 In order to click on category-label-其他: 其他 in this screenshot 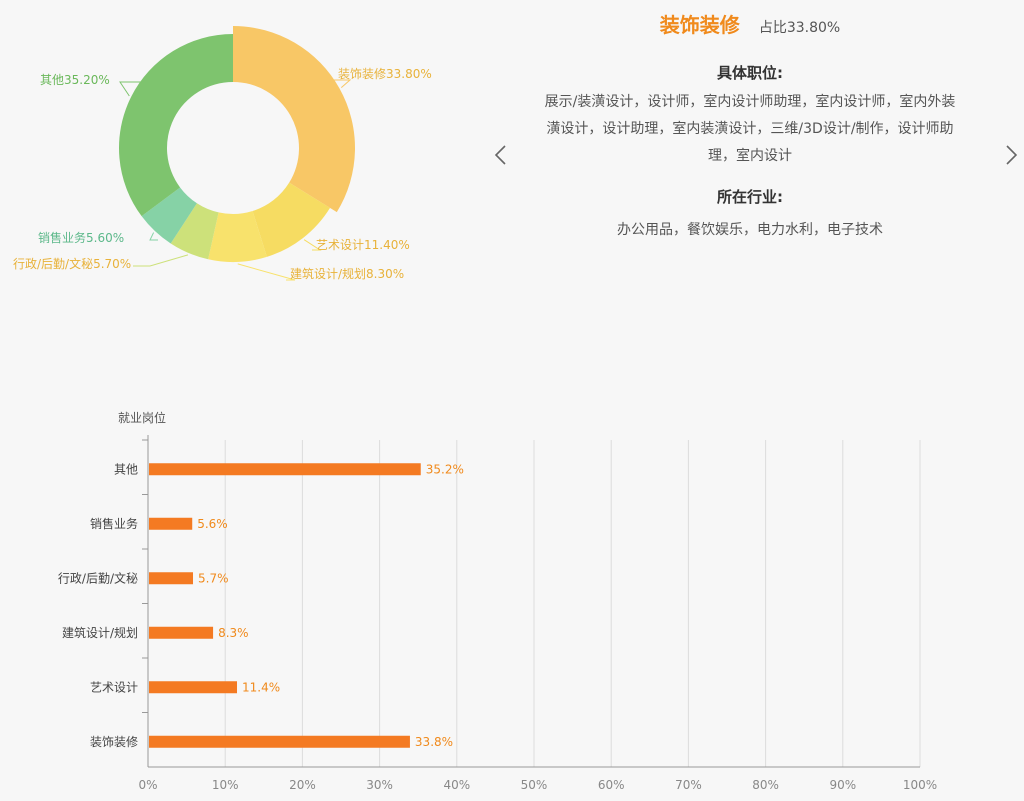, I will do `click(126, 469)`.